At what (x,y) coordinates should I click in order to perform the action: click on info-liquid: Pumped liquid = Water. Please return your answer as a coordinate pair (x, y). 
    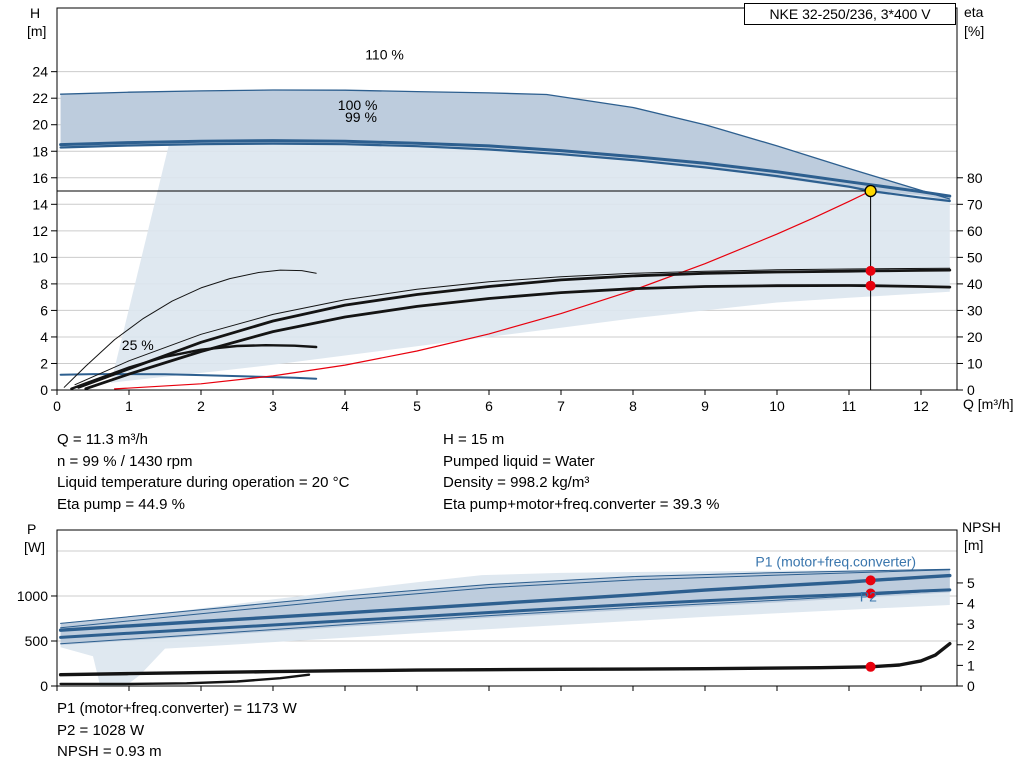
    Looking at the image, I should click on (519, 461).